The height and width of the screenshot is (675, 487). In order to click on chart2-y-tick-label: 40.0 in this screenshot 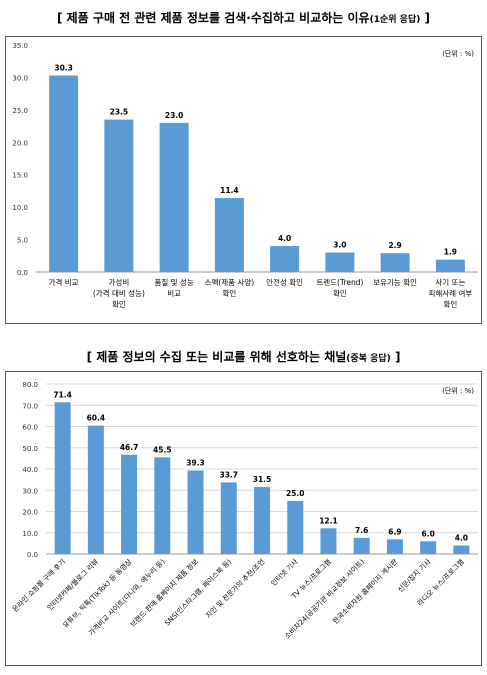, I will do `click(30, 470)`.